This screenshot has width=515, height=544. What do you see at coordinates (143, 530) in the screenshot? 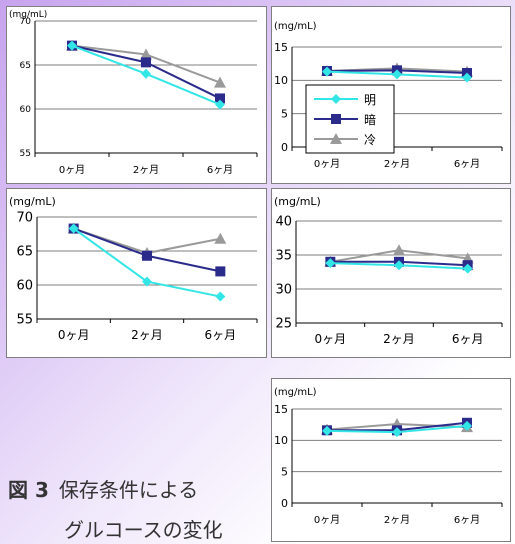
I see `caption-line-2: グルコースの変化` at bounding box center [143, 530].